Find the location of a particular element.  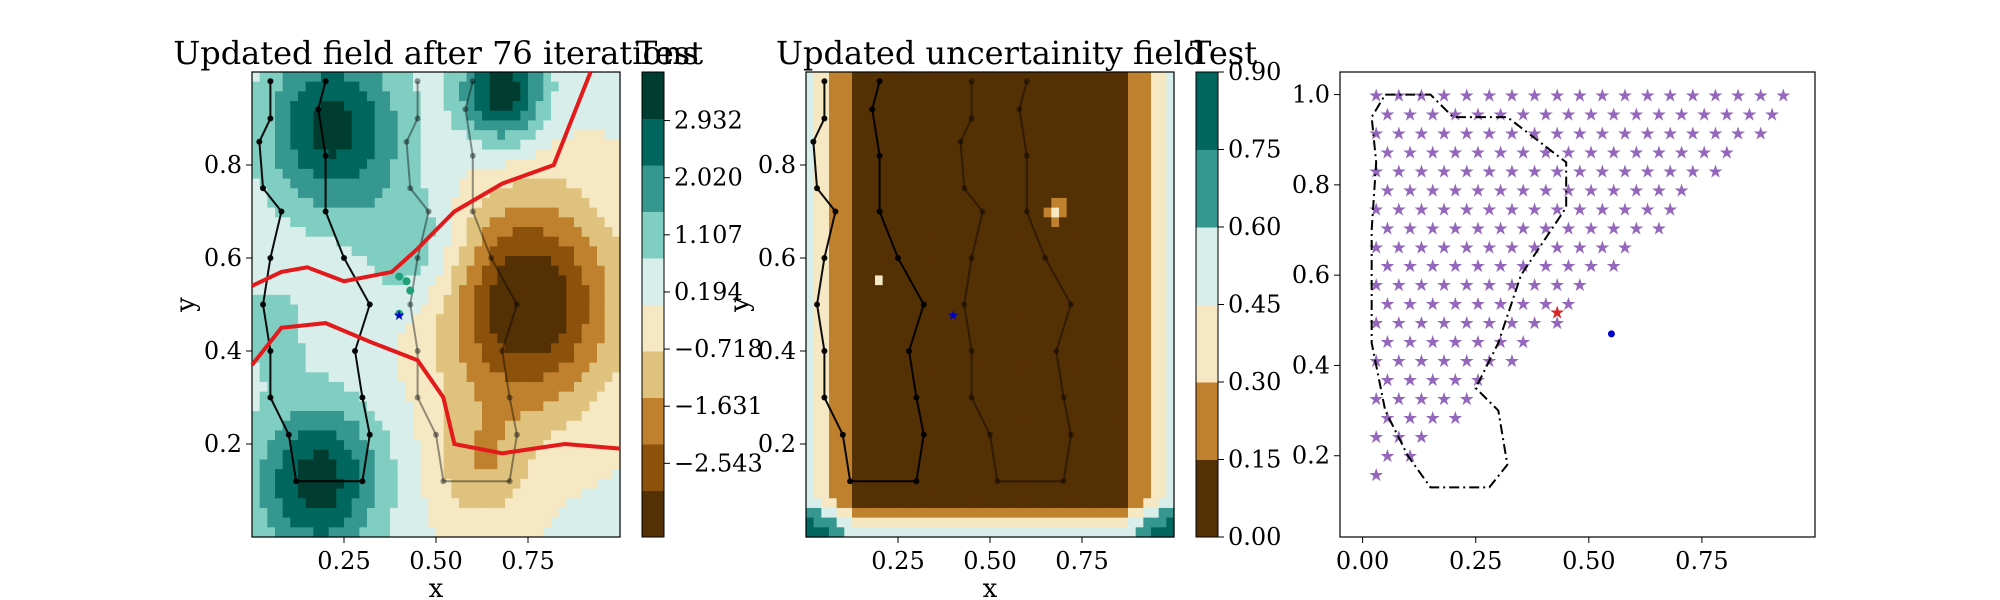

x-tick-label: 0.75 is located at coordinates (1081, 561).